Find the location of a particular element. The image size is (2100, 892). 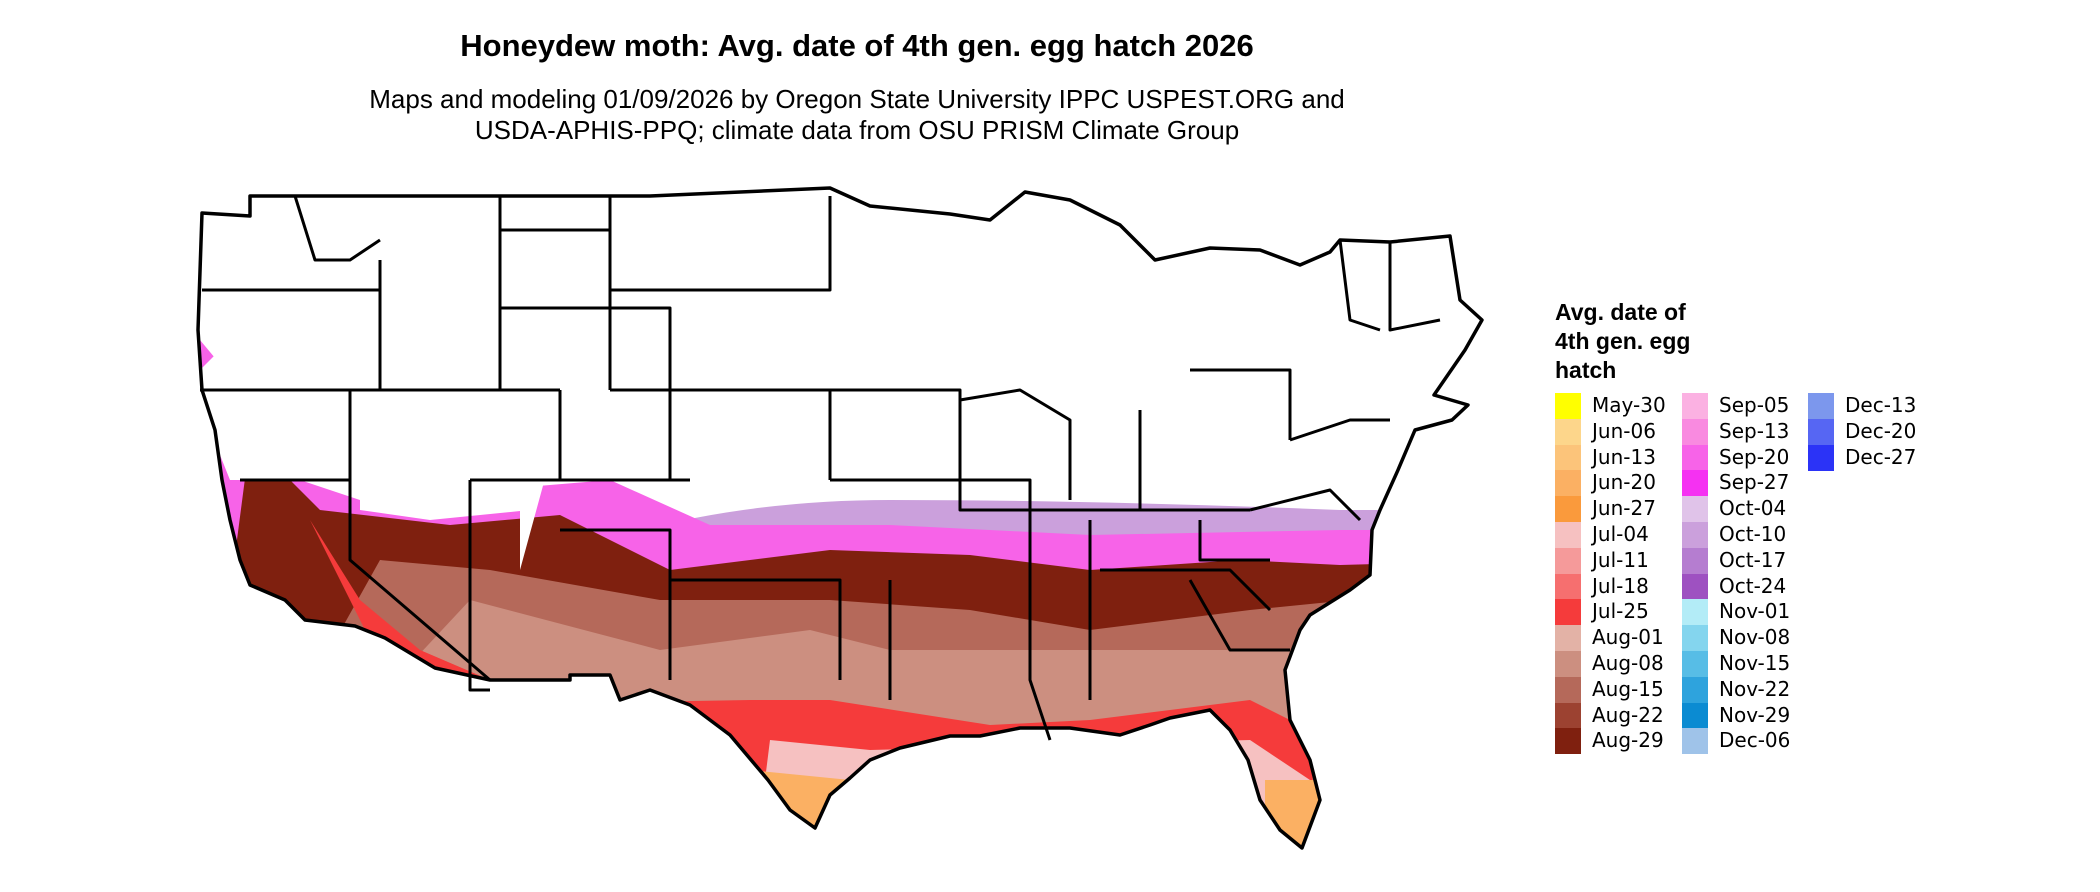

legend-label: Nov-01 is located at coordinates (1755, 611).